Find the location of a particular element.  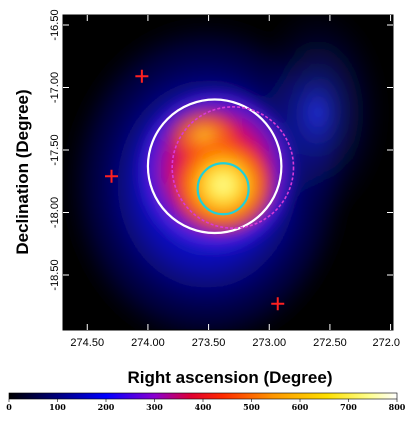

colorbar is located at coordinates (203, 396).